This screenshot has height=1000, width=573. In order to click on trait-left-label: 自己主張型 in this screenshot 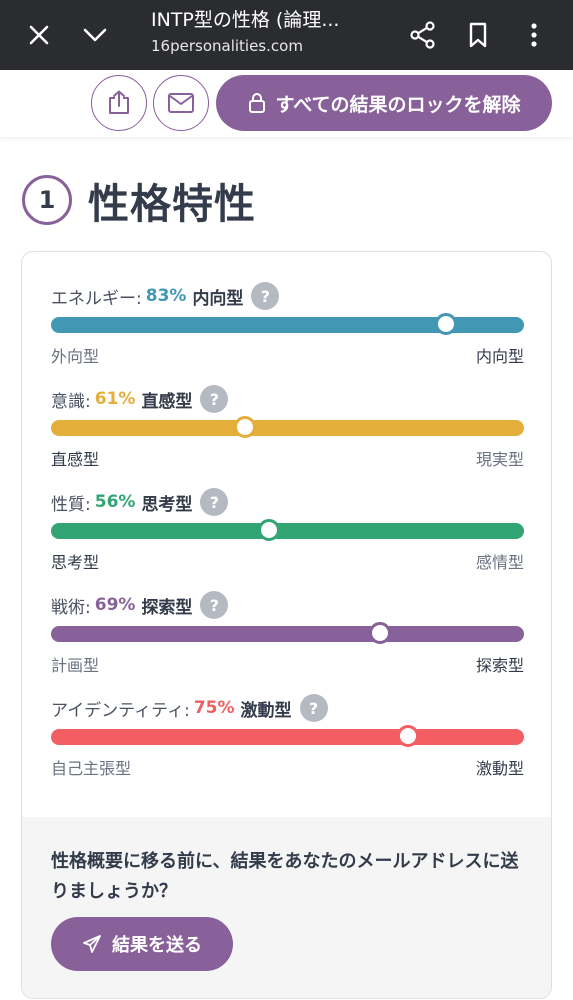, I will do `click(91, 768)`.